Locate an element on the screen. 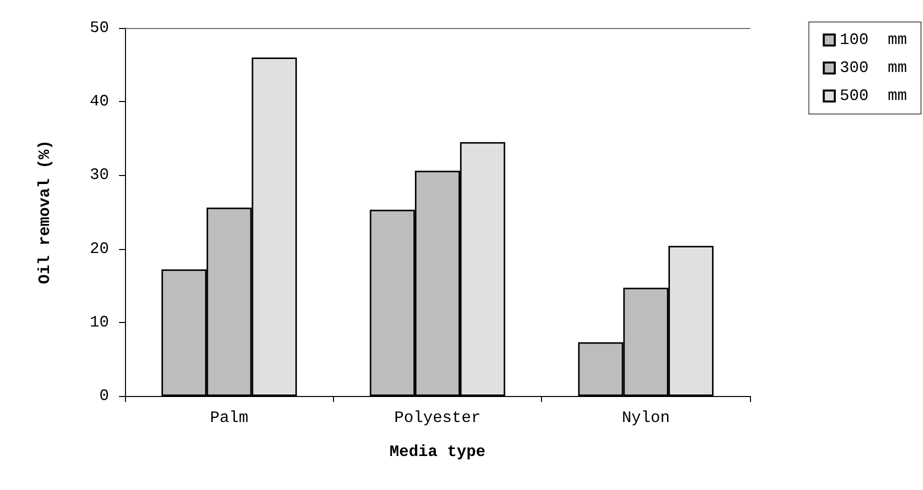 This screenshot has height=490, width=923. y-axis-title: Oil removal (%) is located at coordinates (45, 212).